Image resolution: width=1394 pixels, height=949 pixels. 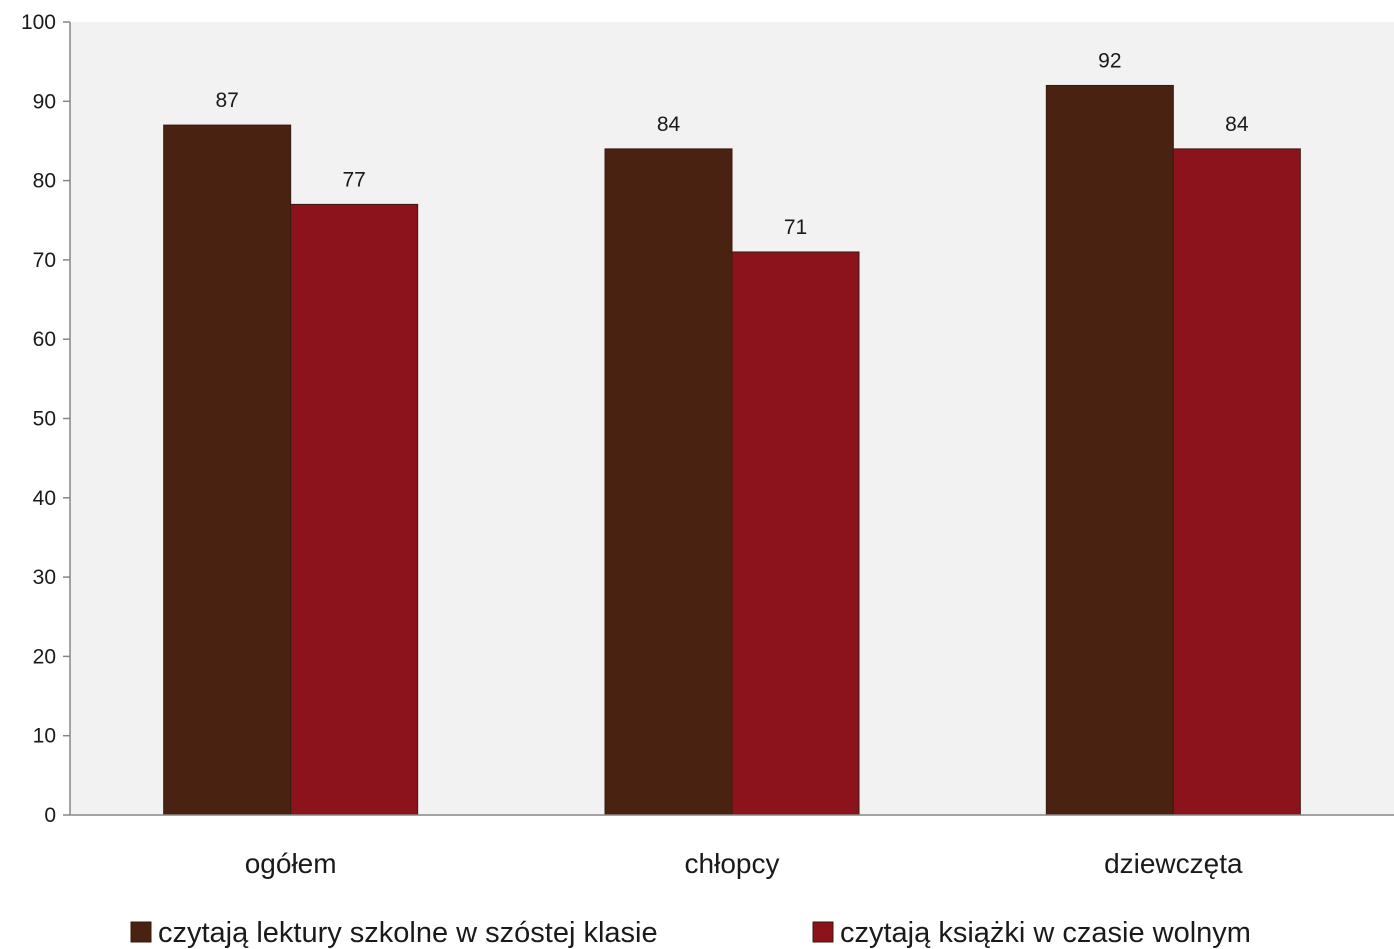 I want to click on y-tick-label: 40, so click(x=44, y=498).